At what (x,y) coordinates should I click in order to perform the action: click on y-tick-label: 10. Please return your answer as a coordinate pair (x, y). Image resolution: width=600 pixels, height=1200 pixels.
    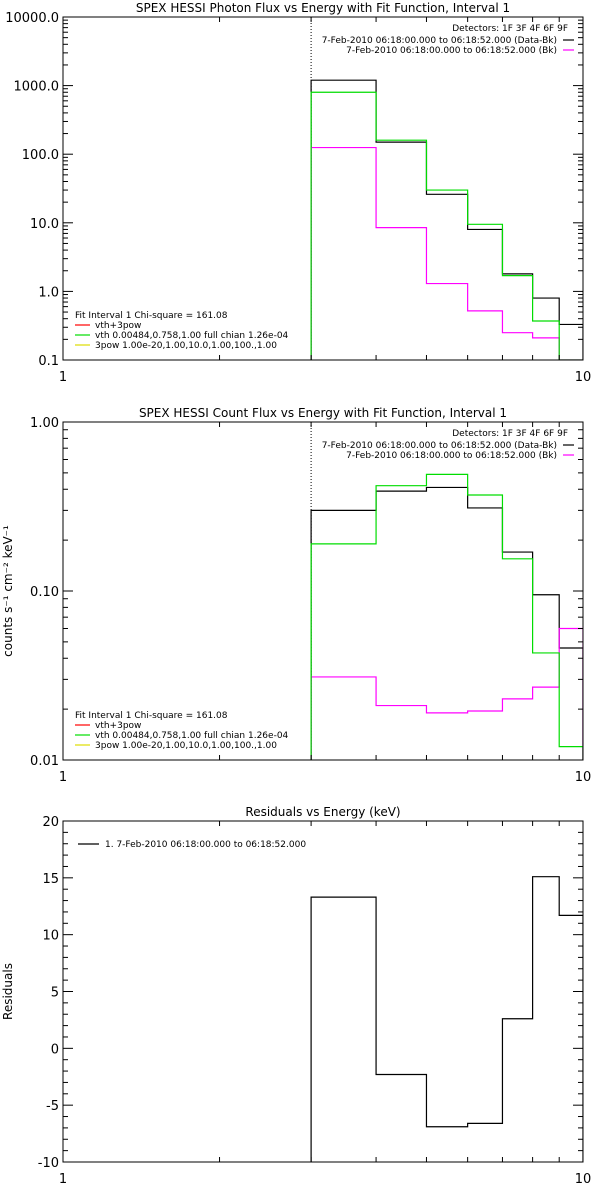
    Looking at the image, I should click on (50, 936).